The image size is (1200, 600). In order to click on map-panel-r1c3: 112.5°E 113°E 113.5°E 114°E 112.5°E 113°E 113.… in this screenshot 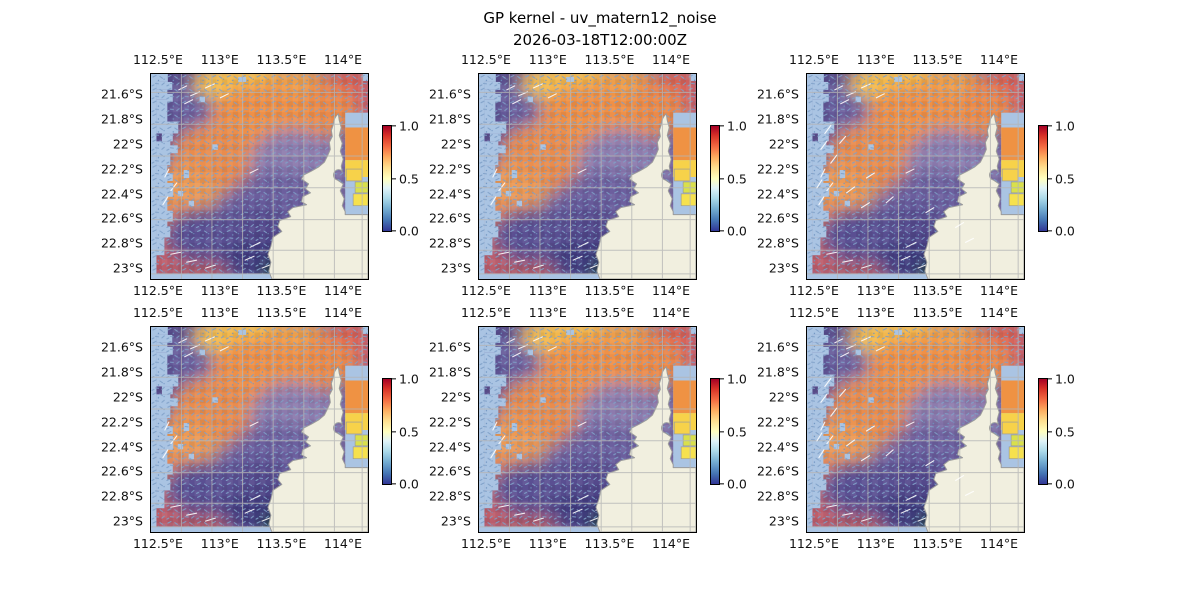, I will do `click(891, 175)`.